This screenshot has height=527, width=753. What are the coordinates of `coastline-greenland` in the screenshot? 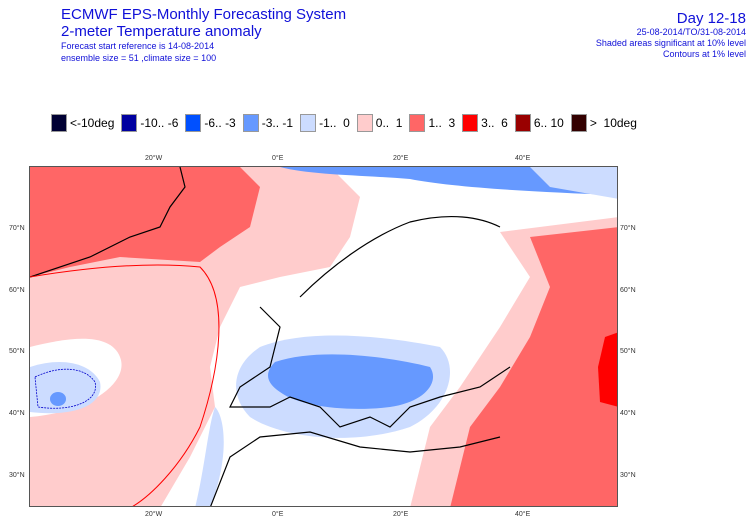 It's located at (108, 222).